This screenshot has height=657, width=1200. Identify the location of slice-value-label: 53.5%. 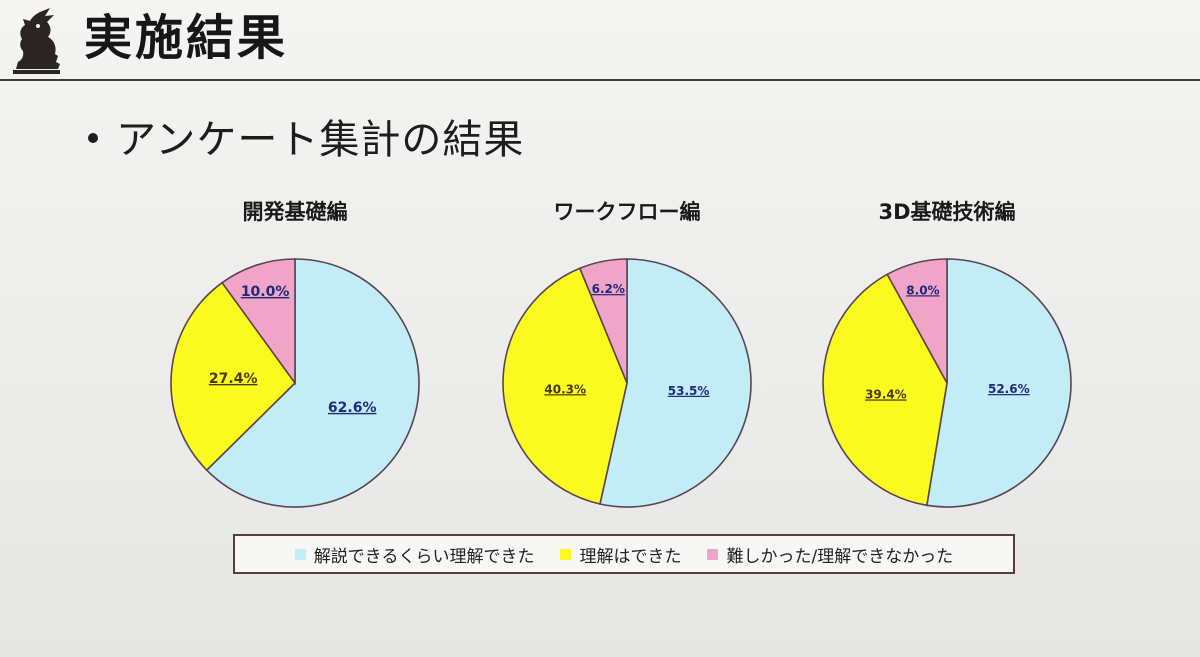
(689, 391).